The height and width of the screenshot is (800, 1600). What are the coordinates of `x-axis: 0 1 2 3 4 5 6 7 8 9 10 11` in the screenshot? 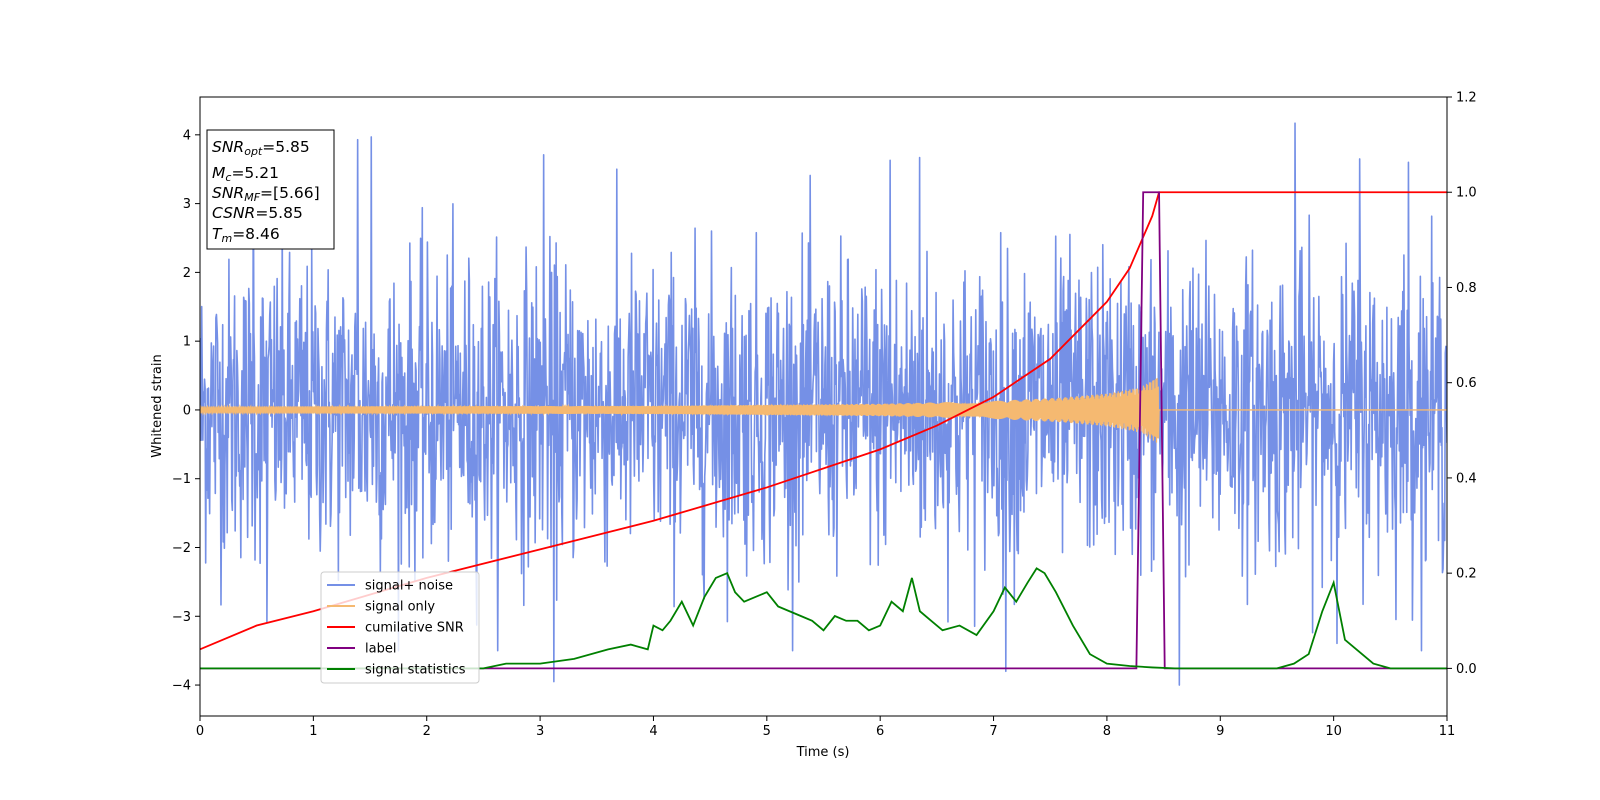 It's located at (825, 727).